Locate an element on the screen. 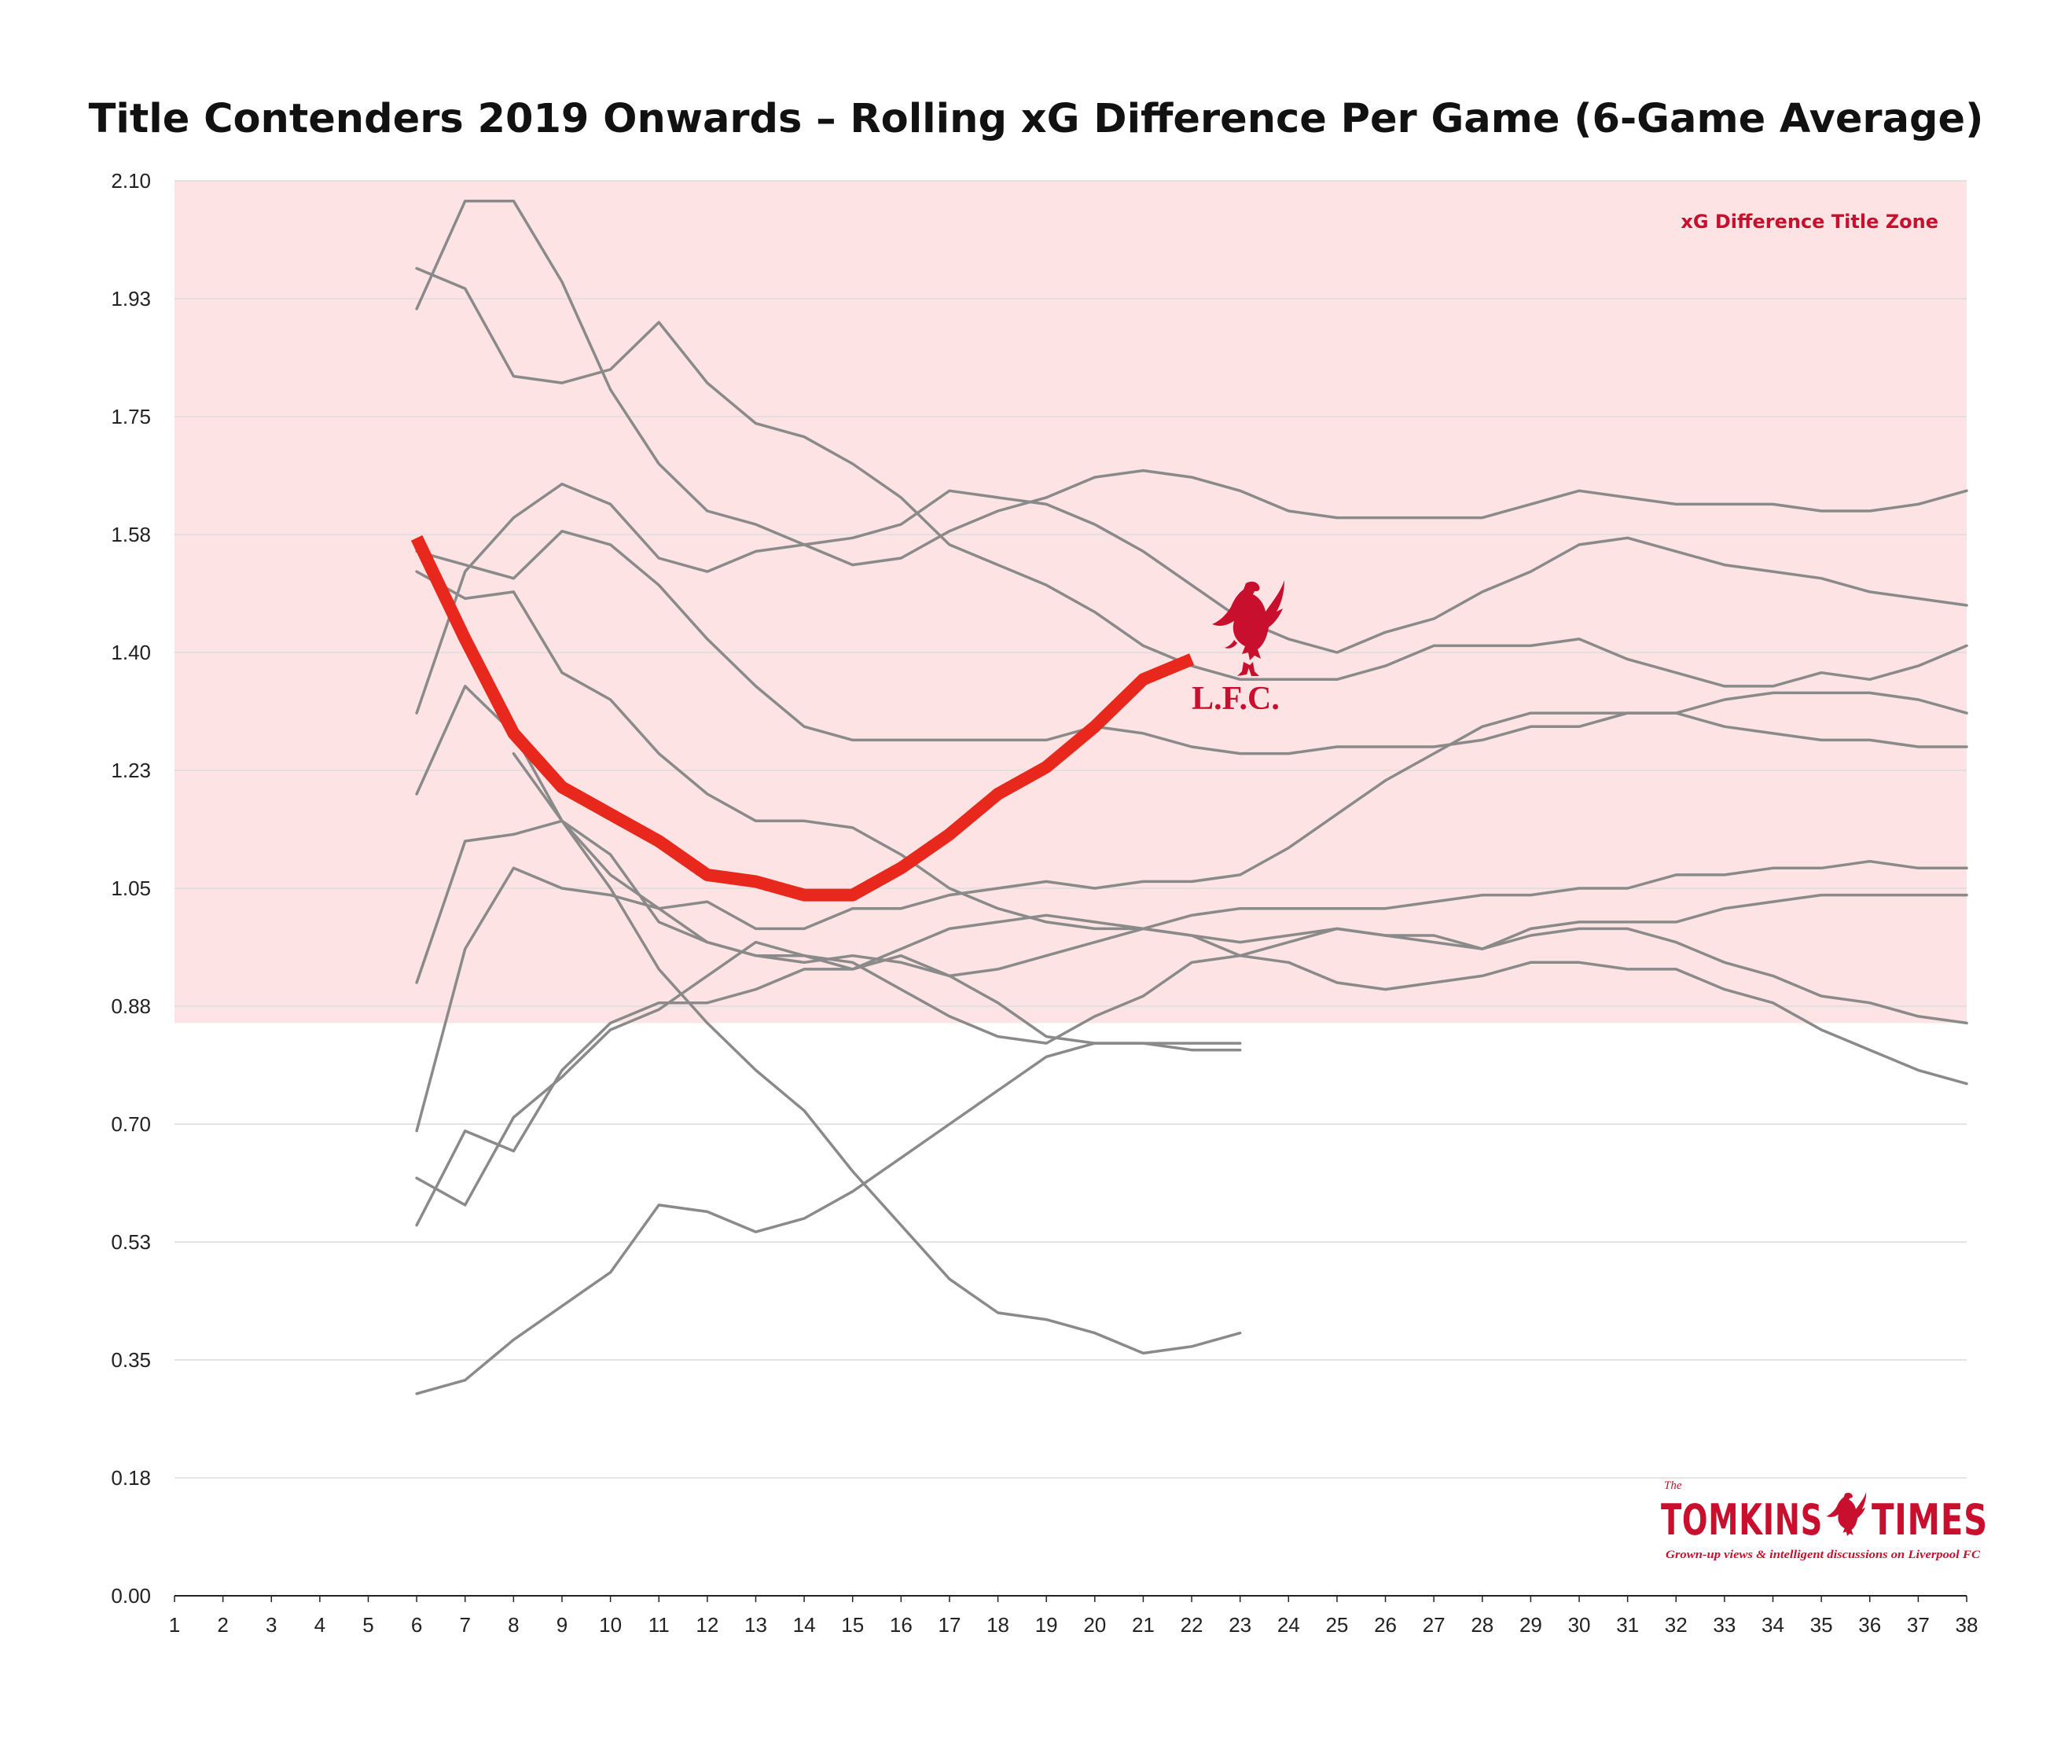  x-tick-label: 26 is located at coordinates (1385, 1625).